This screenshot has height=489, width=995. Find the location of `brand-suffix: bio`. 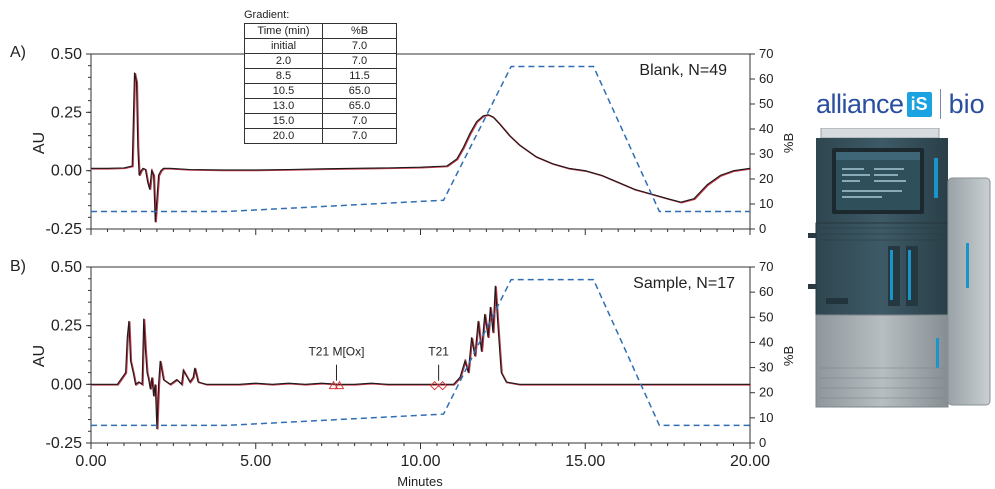

brand-suffix: bio is located at coordinates (966, 103).